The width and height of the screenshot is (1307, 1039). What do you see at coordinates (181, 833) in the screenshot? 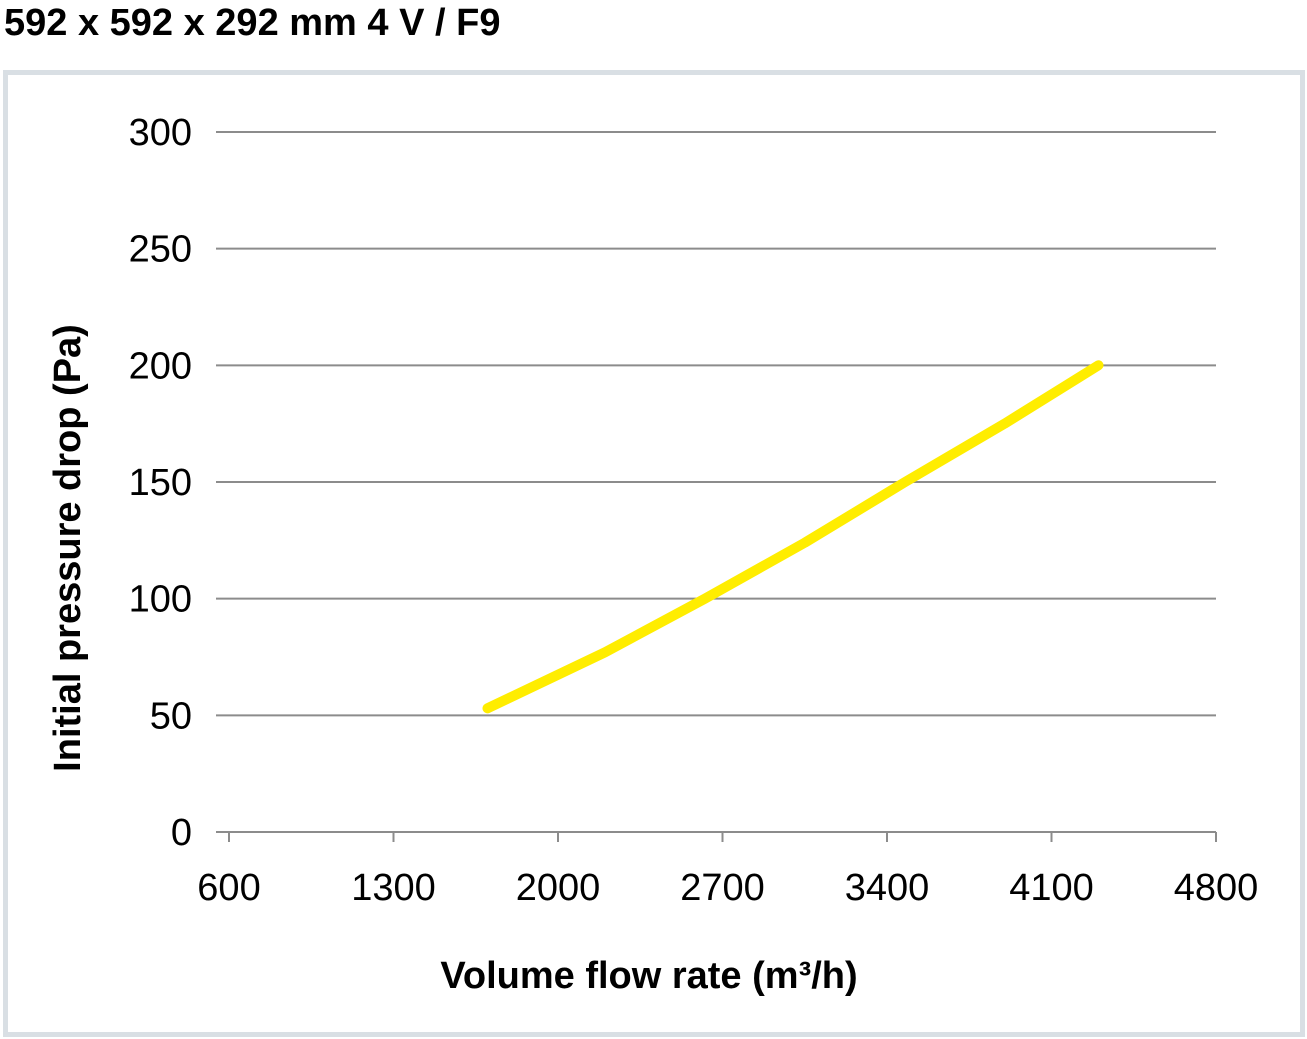
I see `y-tick-label: 0` at bounding box center [181, 833].